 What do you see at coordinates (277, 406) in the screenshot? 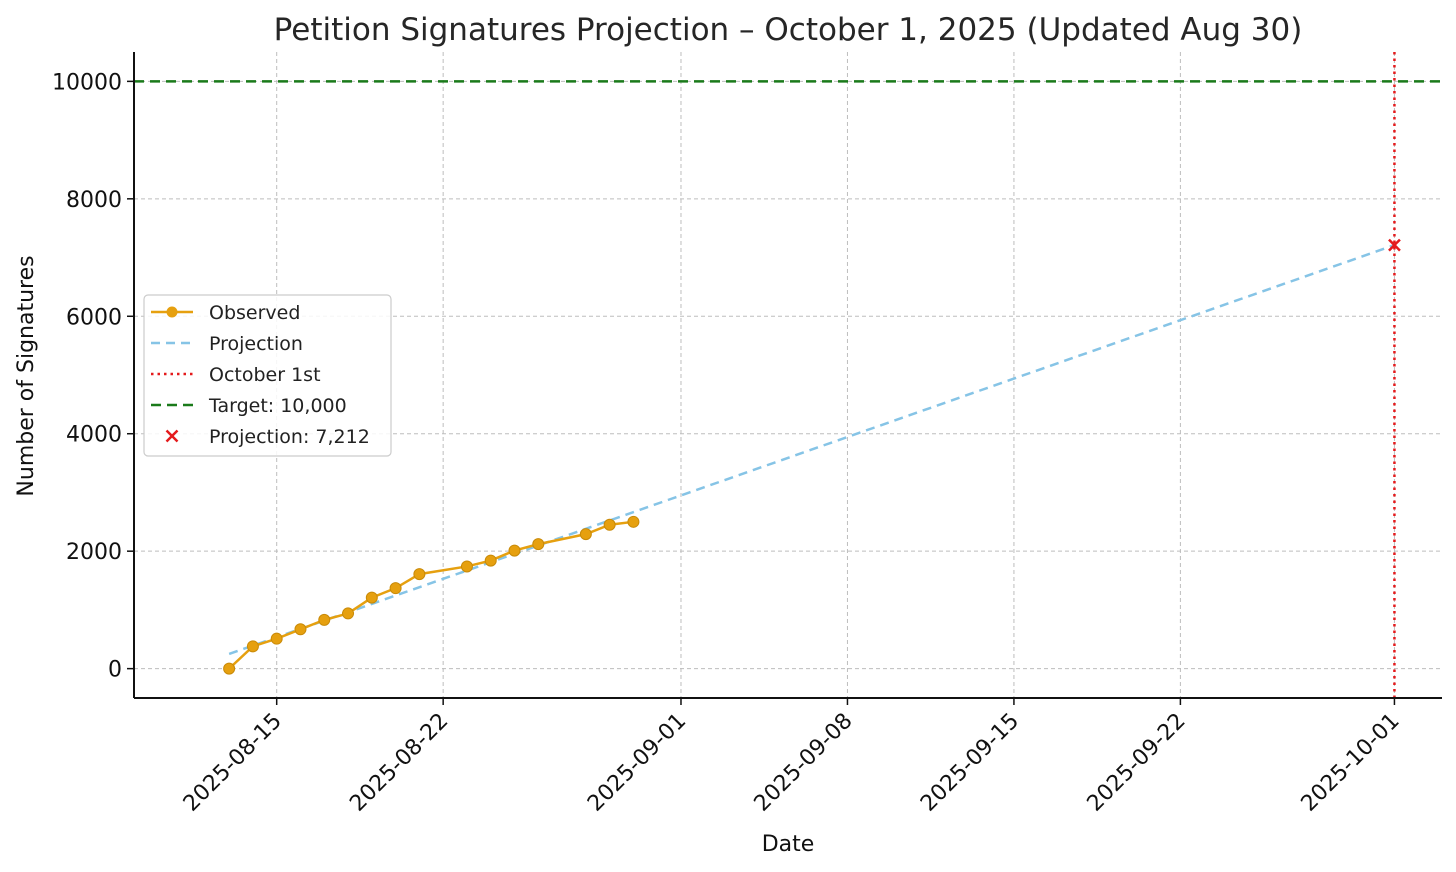
I see `legend-label: Target: 10,000` at bounding box center [277, 406].